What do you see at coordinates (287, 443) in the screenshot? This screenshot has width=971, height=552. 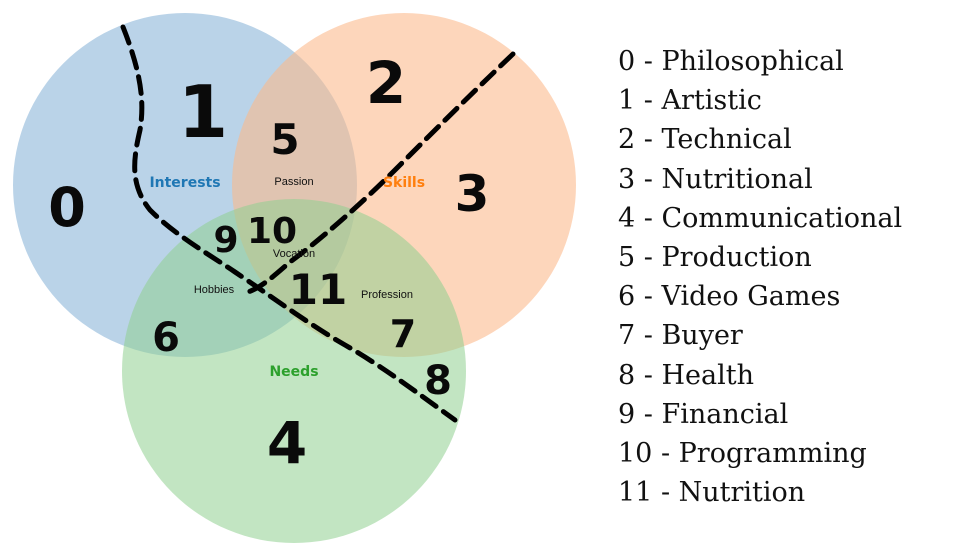 I see `annotation-number-4: 4` at bounding box center [287, 443].